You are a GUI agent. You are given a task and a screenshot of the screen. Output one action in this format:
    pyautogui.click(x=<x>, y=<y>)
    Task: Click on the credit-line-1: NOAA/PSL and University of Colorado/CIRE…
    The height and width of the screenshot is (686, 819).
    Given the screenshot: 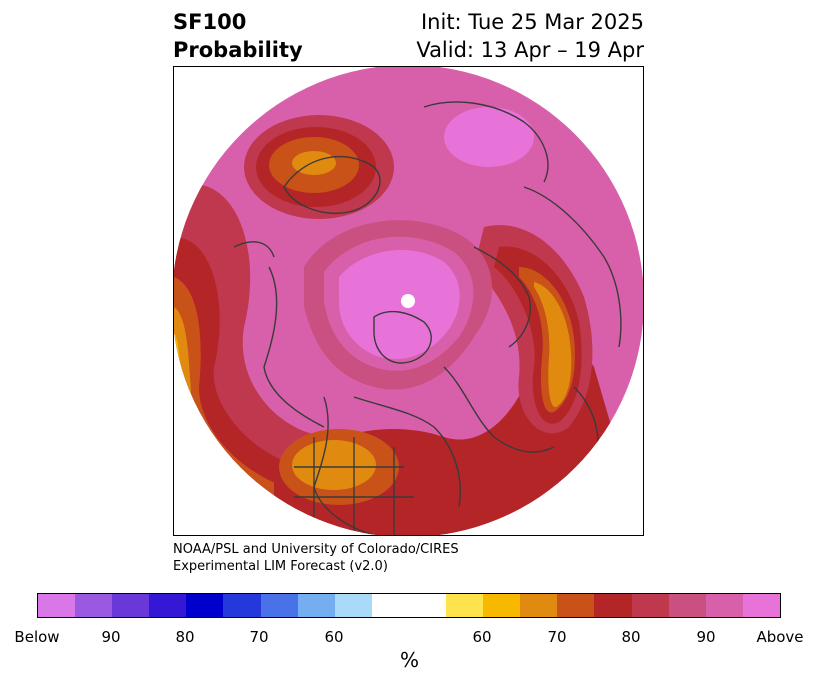 What is the action you would take?
    pyautogui.click(x=316, y=549)
    